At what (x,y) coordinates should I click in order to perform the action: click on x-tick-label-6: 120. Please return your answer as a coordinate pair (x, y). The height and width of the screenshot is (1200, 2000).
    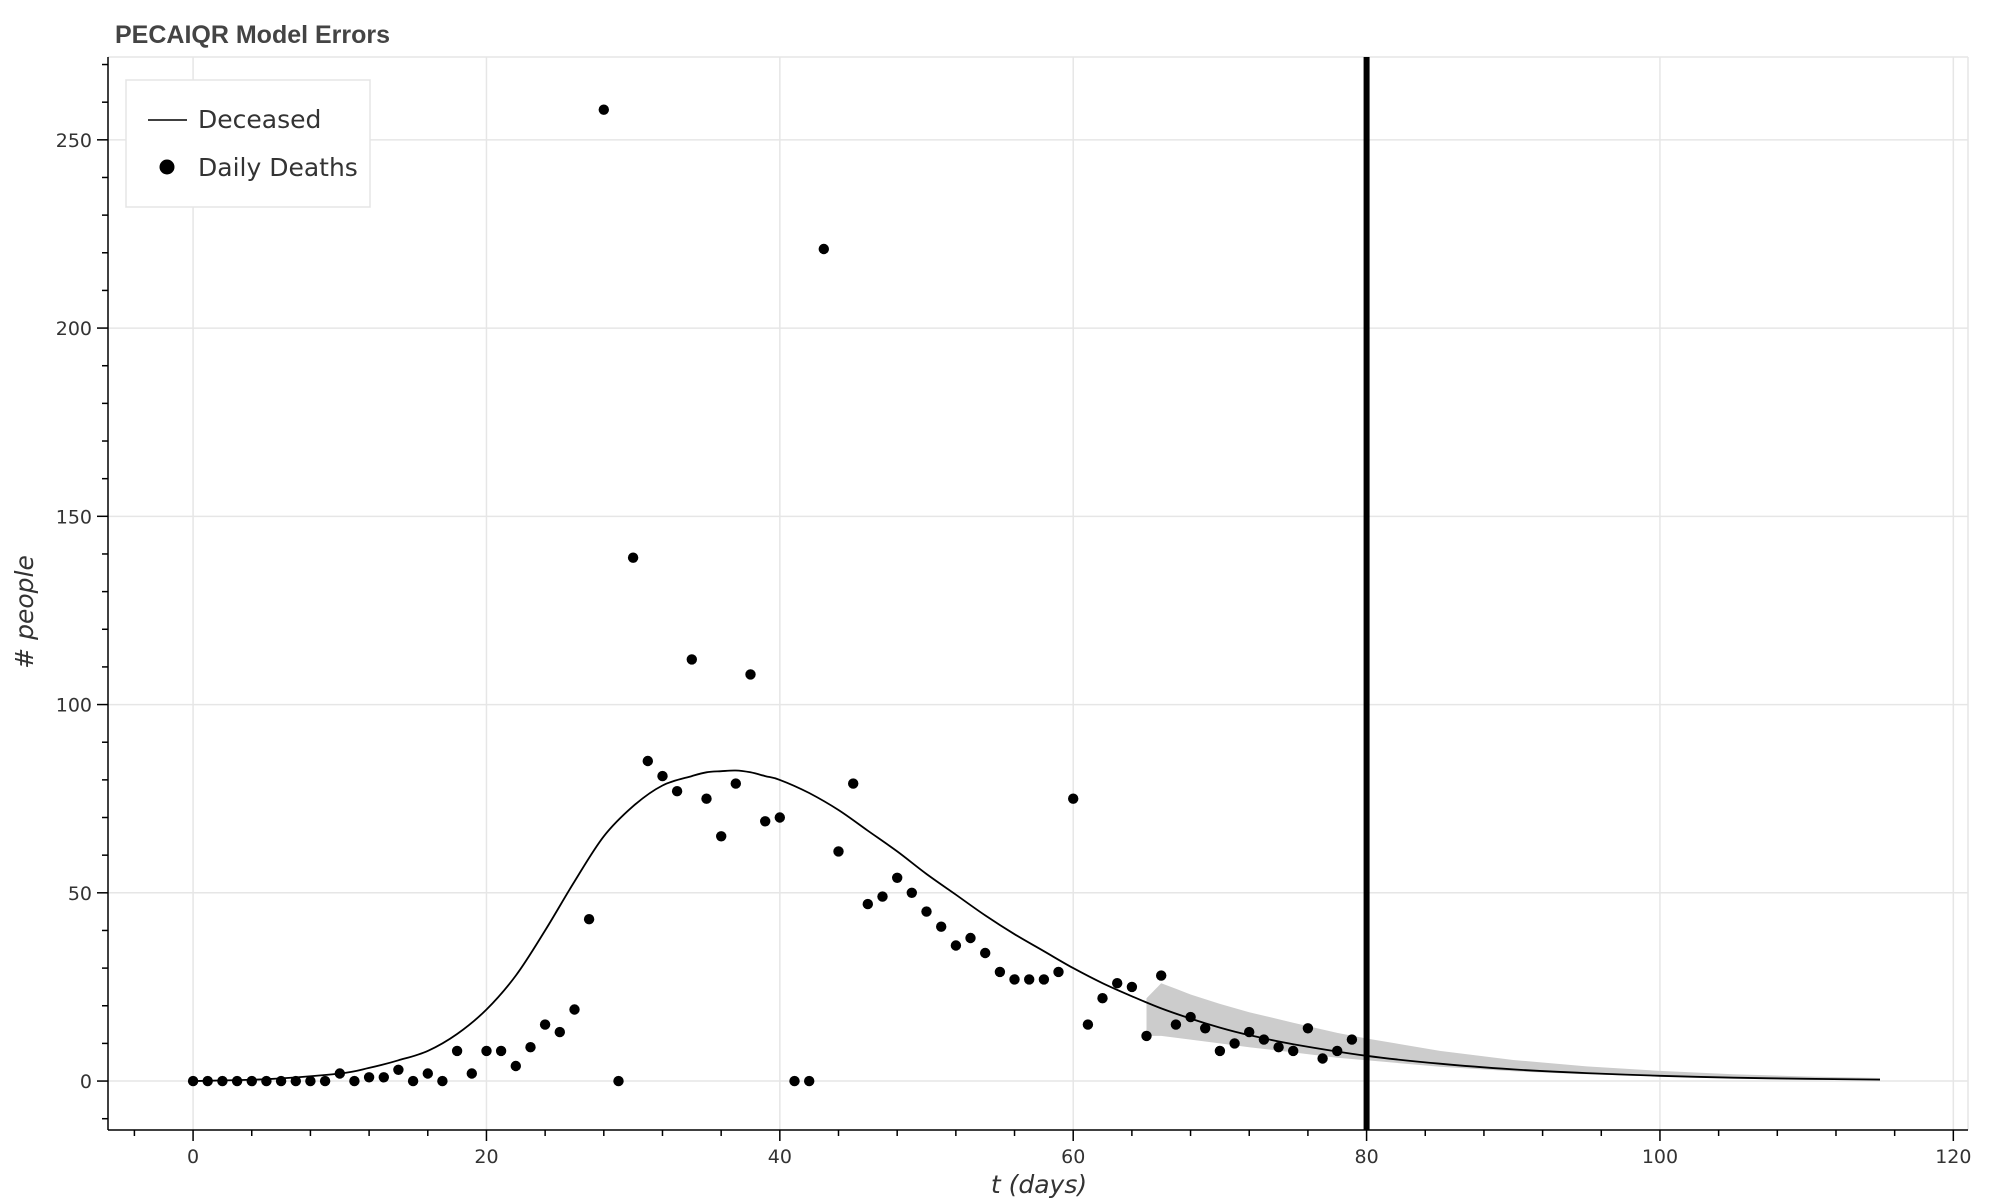
    Looking at the image, I should click on (1953, 1157).